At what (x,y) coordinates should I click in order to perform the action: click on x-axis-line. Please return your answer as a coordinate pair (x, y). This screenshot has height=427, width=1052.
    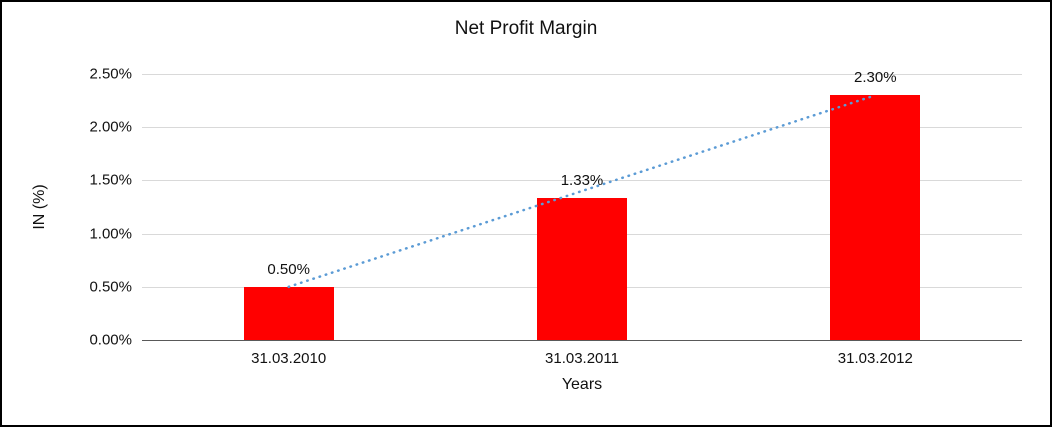
    Looking at the image, I should click on (582, 340).